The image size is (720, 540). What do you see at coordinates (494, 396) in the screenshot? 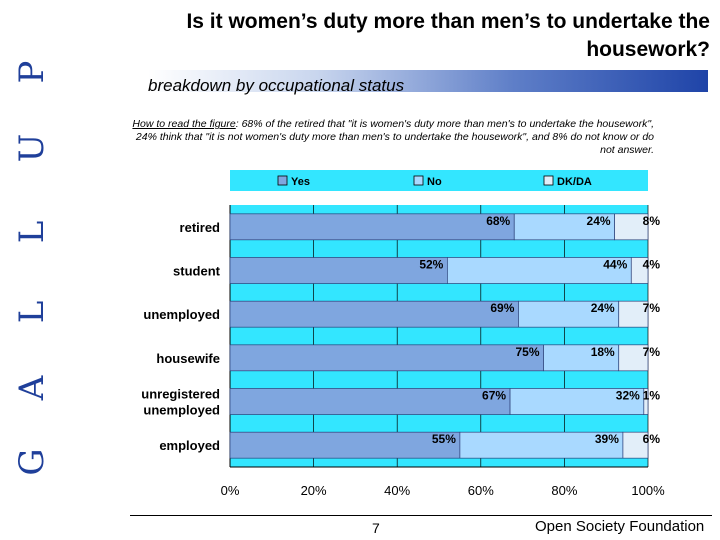
I see `data-label-yes: 67%` at bounding box center [494, 396].